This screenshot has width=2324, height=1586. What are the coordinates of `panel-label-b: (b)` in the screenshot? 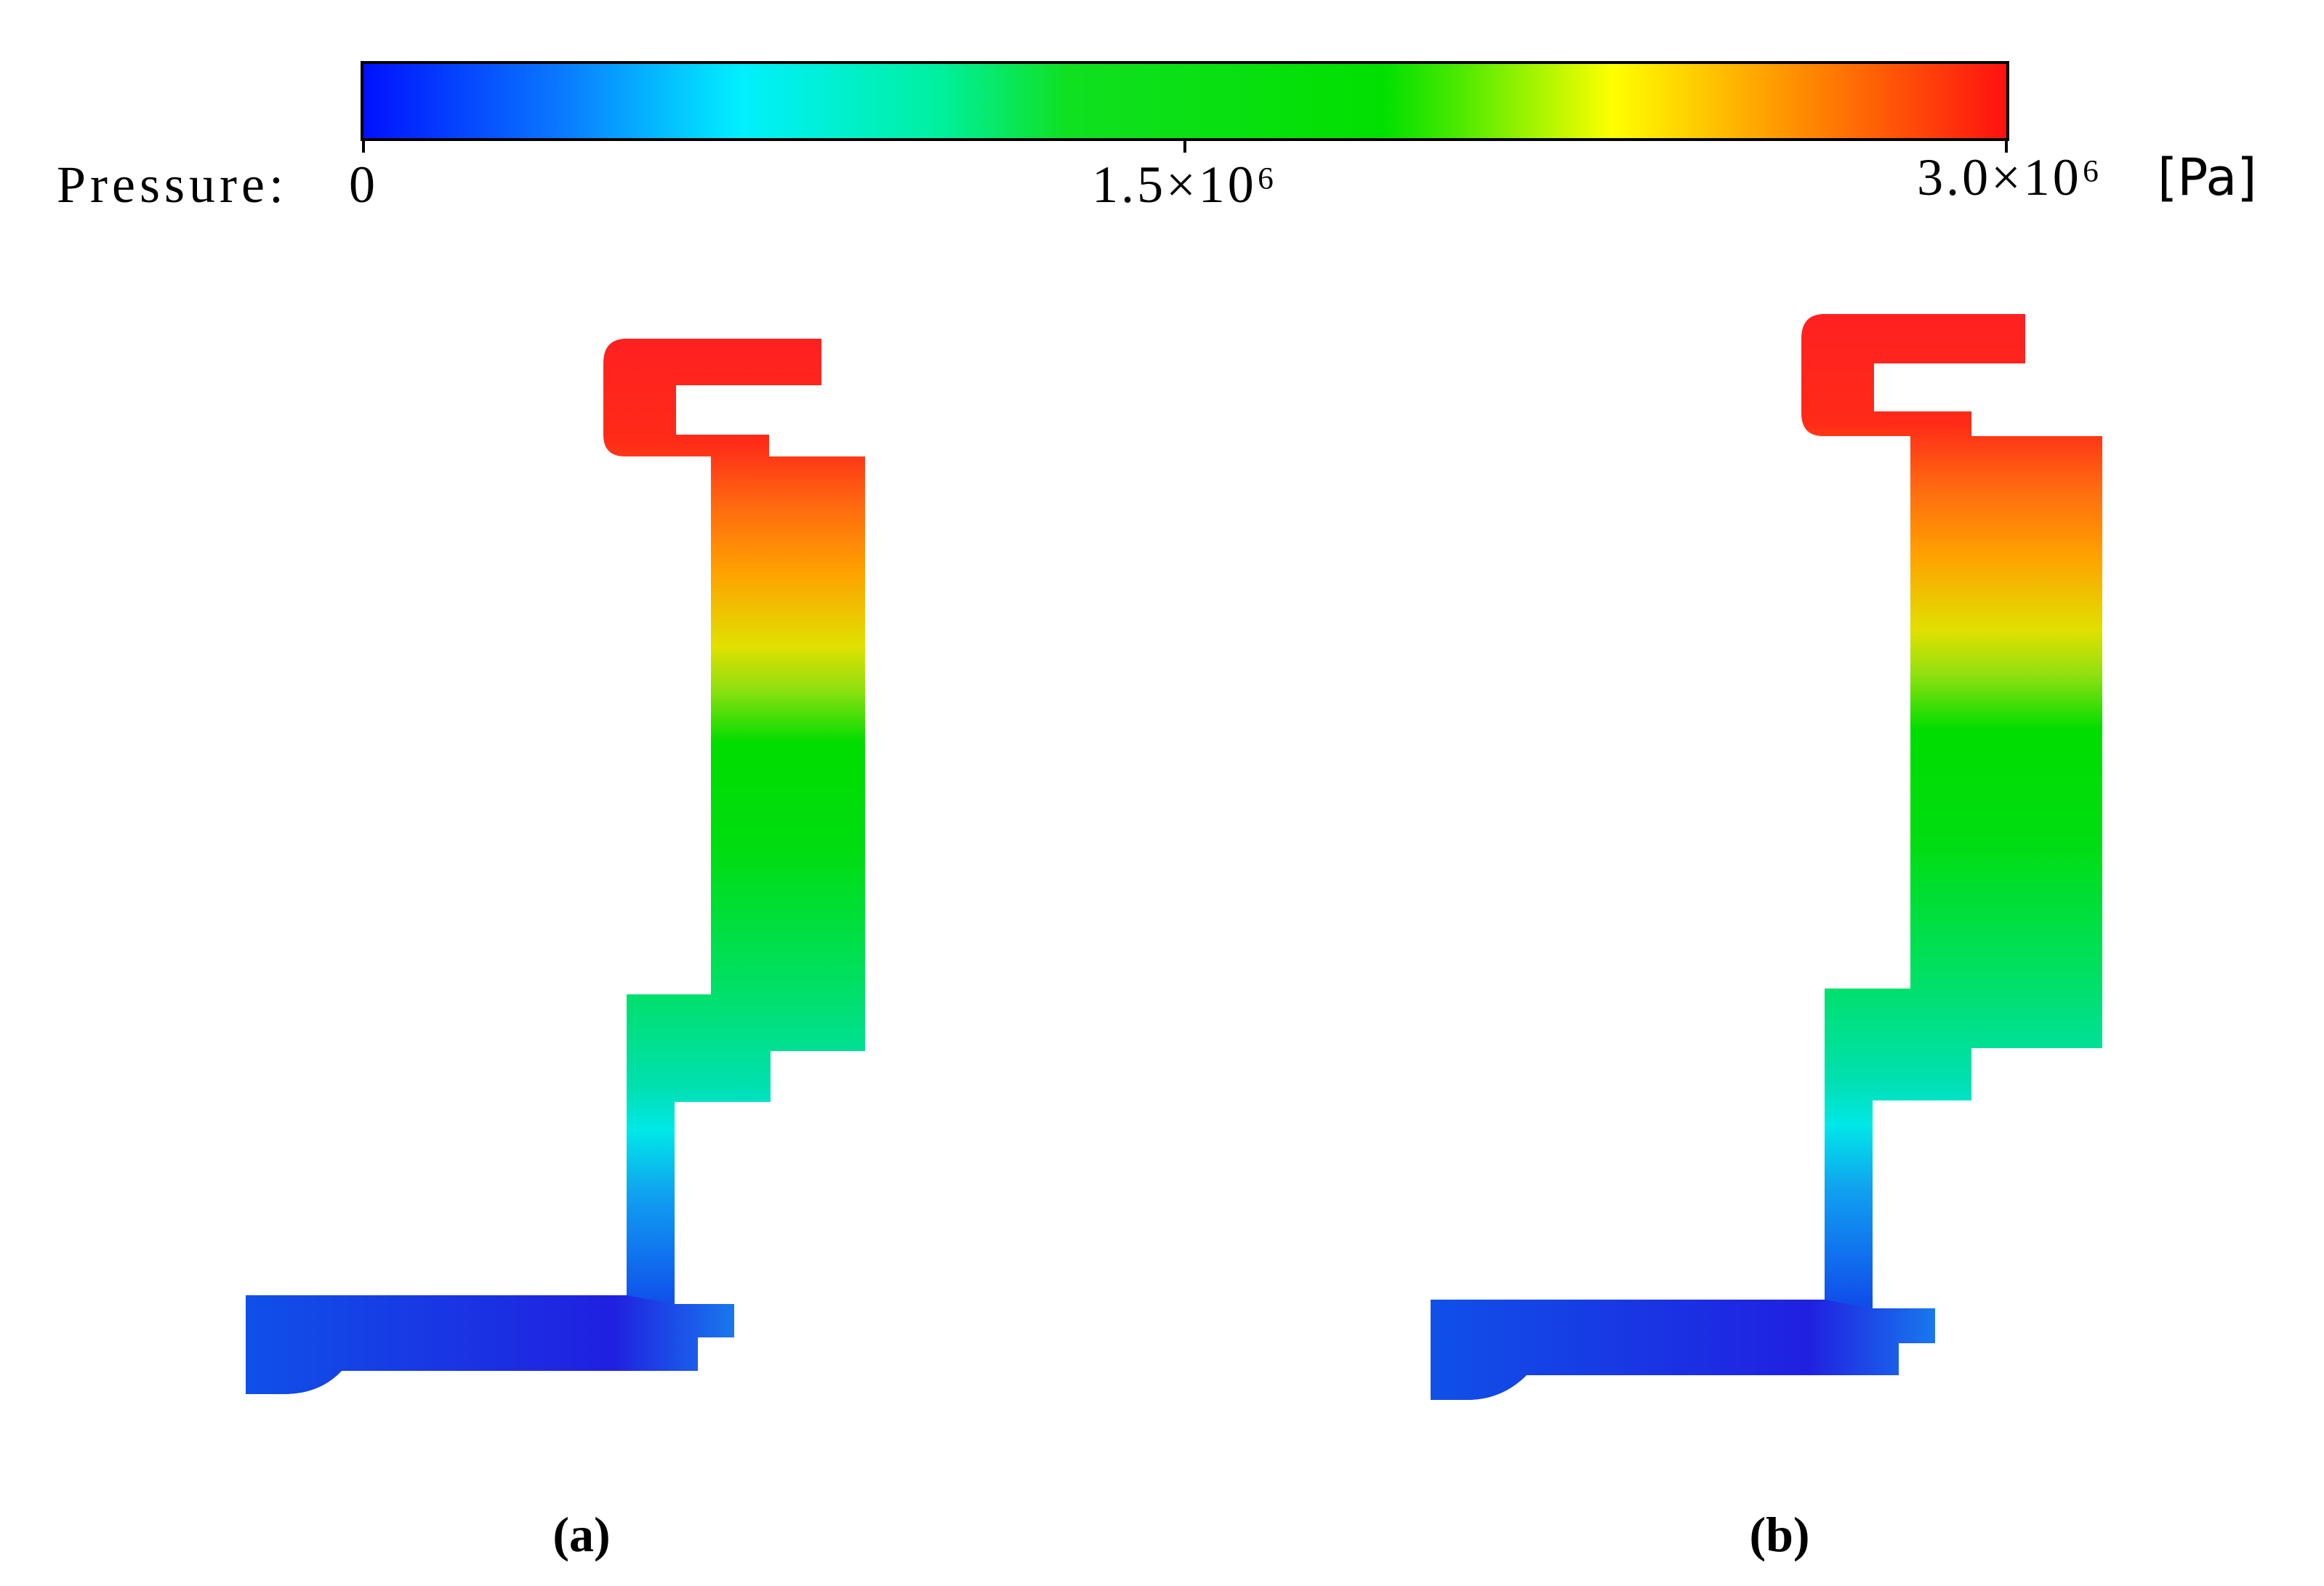 It's located at (1779, 1534).